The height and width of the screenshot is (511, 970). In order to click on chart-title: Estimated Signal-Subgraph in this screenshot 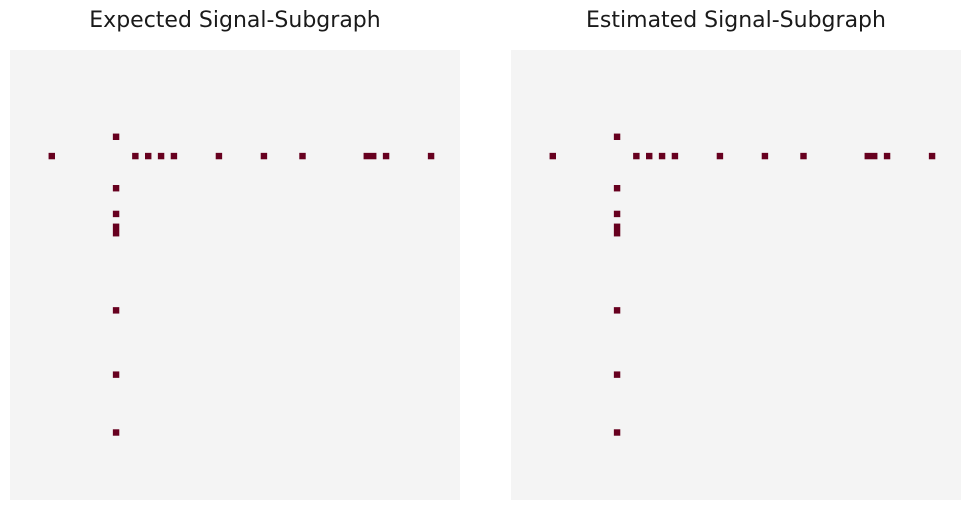, I will do `click(736, 20)`.